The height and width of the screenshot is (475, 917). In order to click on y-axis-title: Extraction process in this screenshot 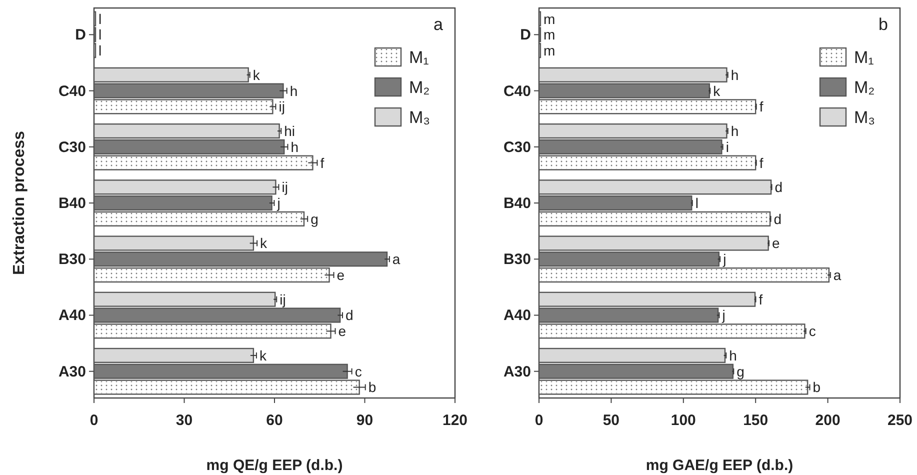, I will do `click(19, 203)`.